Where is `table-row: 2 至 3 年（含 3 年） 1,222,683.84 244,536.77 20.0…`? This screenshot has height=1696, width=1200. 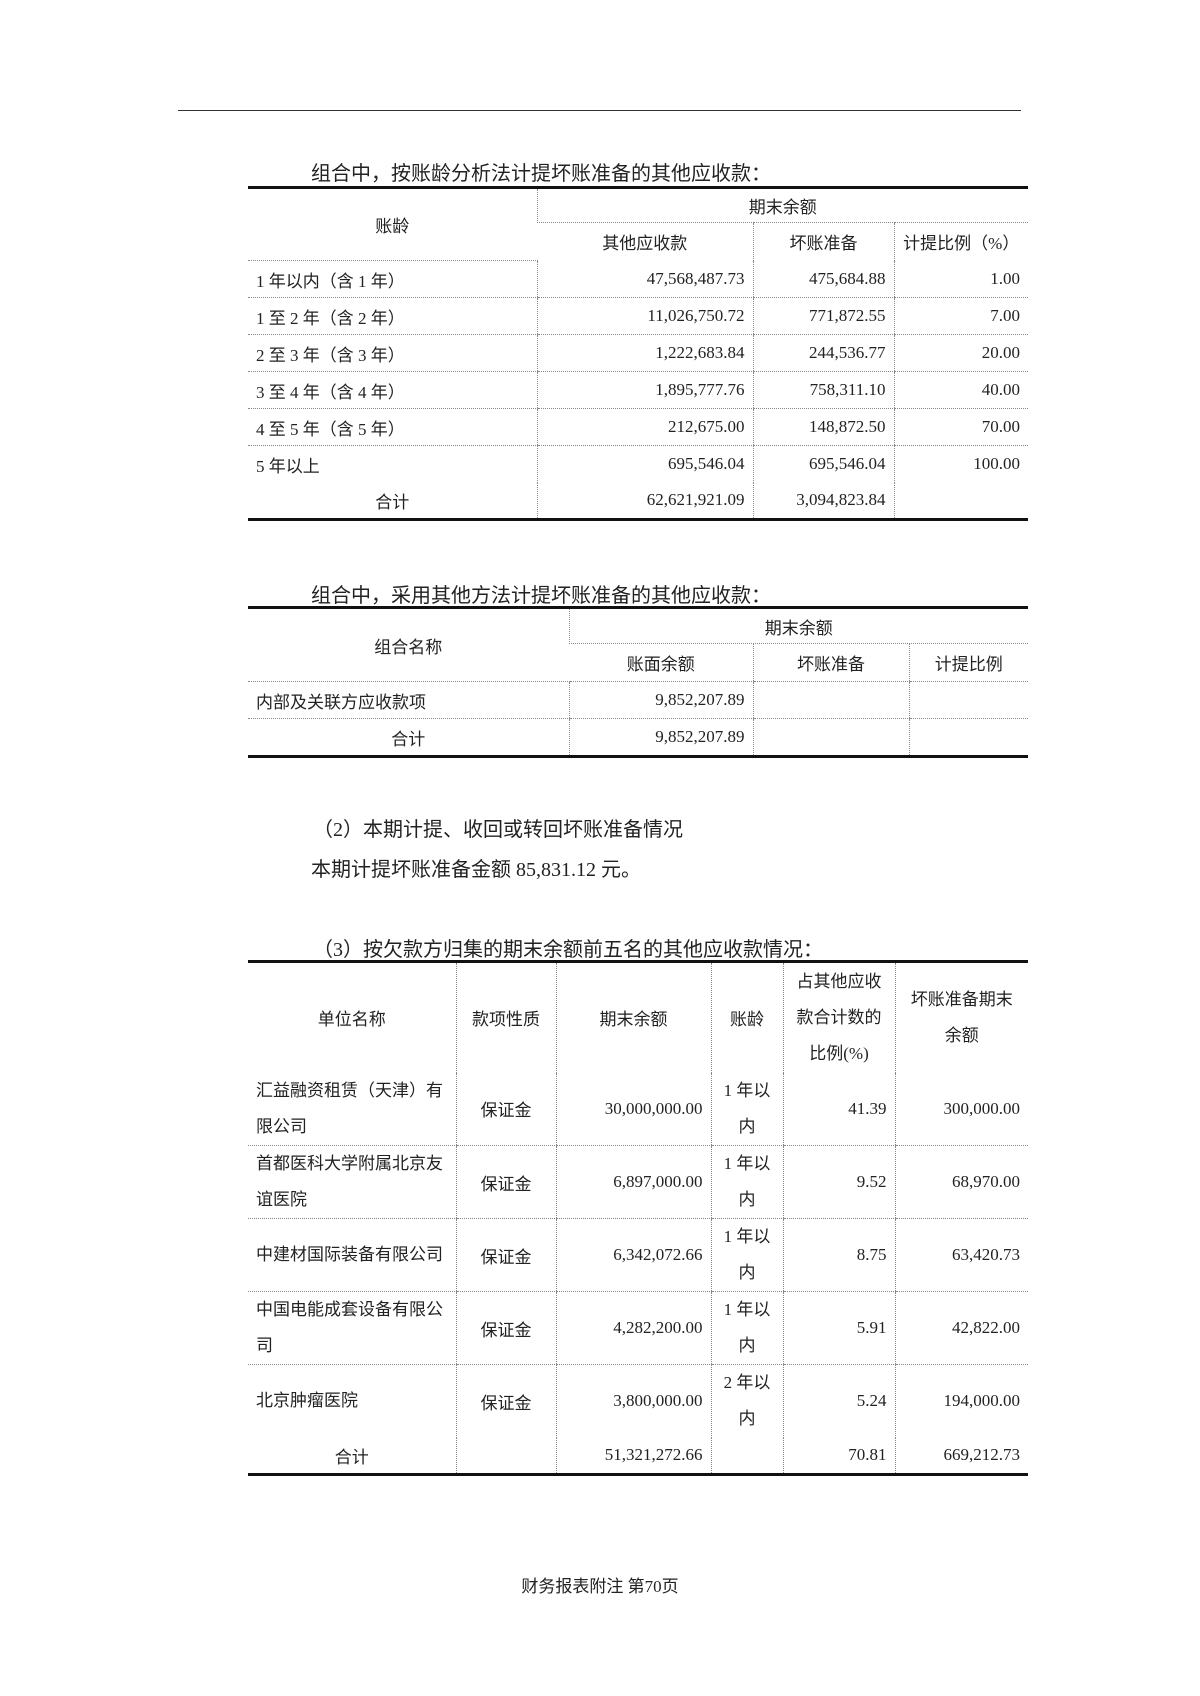
table-row: 2 至 3 年（含 3 年） 1,222,683.84 244,536.77 20.0… is located at coordinates (638, 353).